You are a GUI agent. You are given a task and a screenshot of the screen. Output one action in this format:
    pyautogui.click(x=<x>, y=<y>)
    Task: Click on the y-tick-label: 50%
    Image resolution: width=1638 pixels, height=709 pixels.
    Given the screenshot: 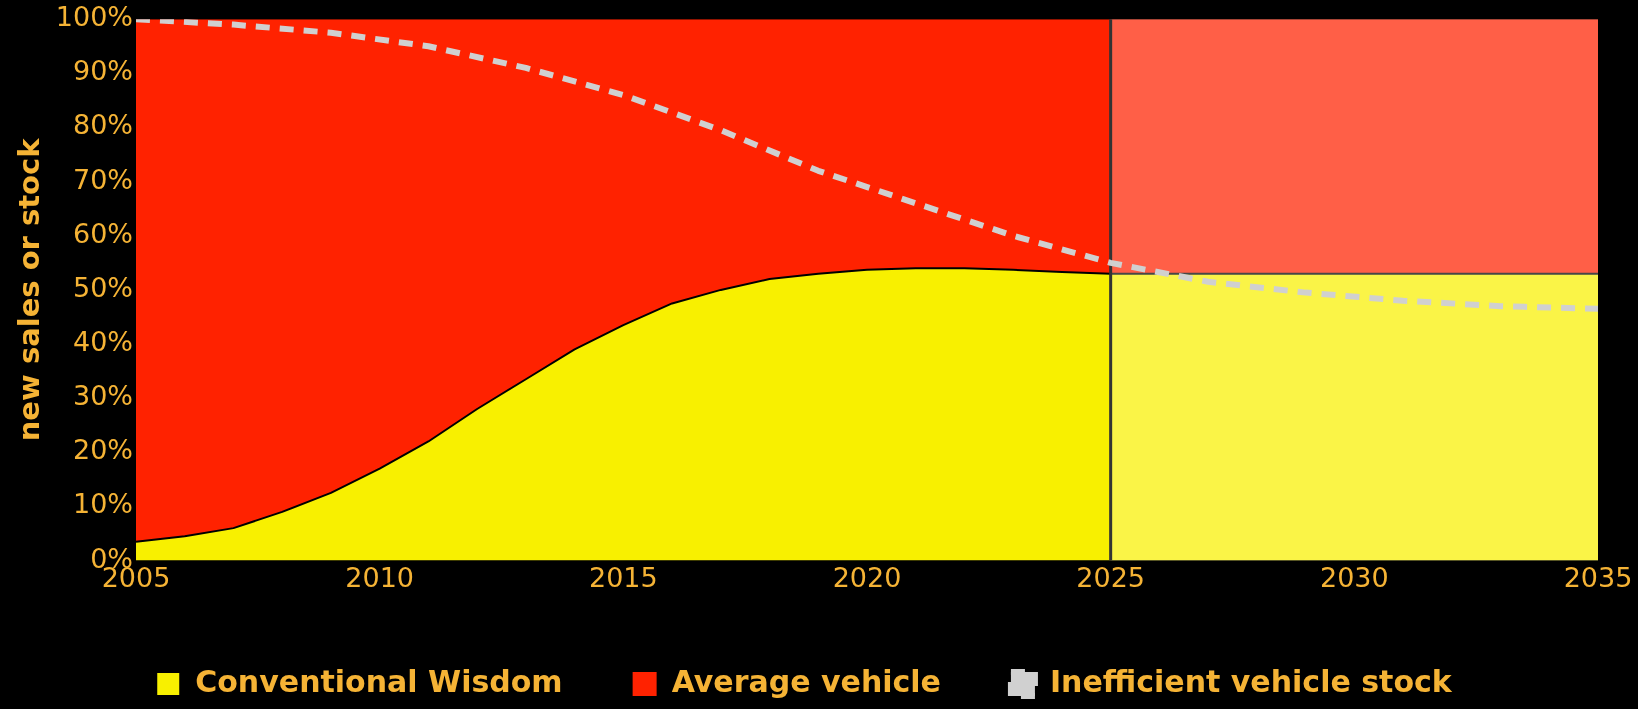 What is the action you would take?
    pyautogui.click(x=102, y=287)
    